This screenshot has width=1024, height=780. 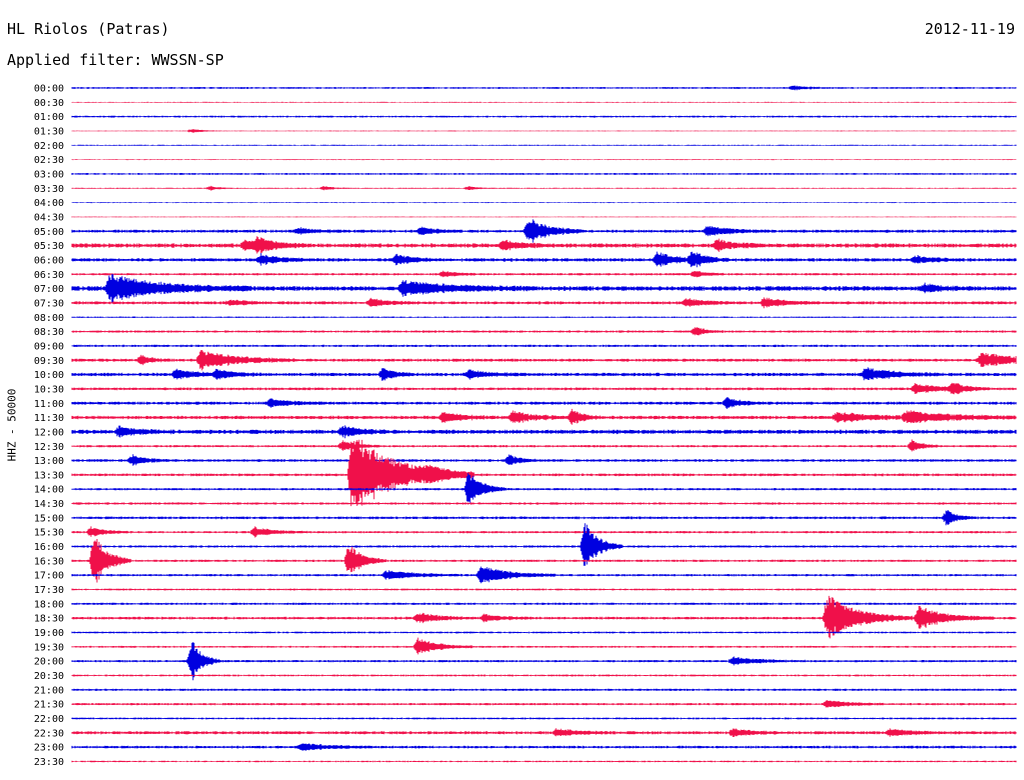 What do you see at coordinates (49, 604) in the screenshot?
I see `time-label: 18:00` at bounding box center [49, 604].